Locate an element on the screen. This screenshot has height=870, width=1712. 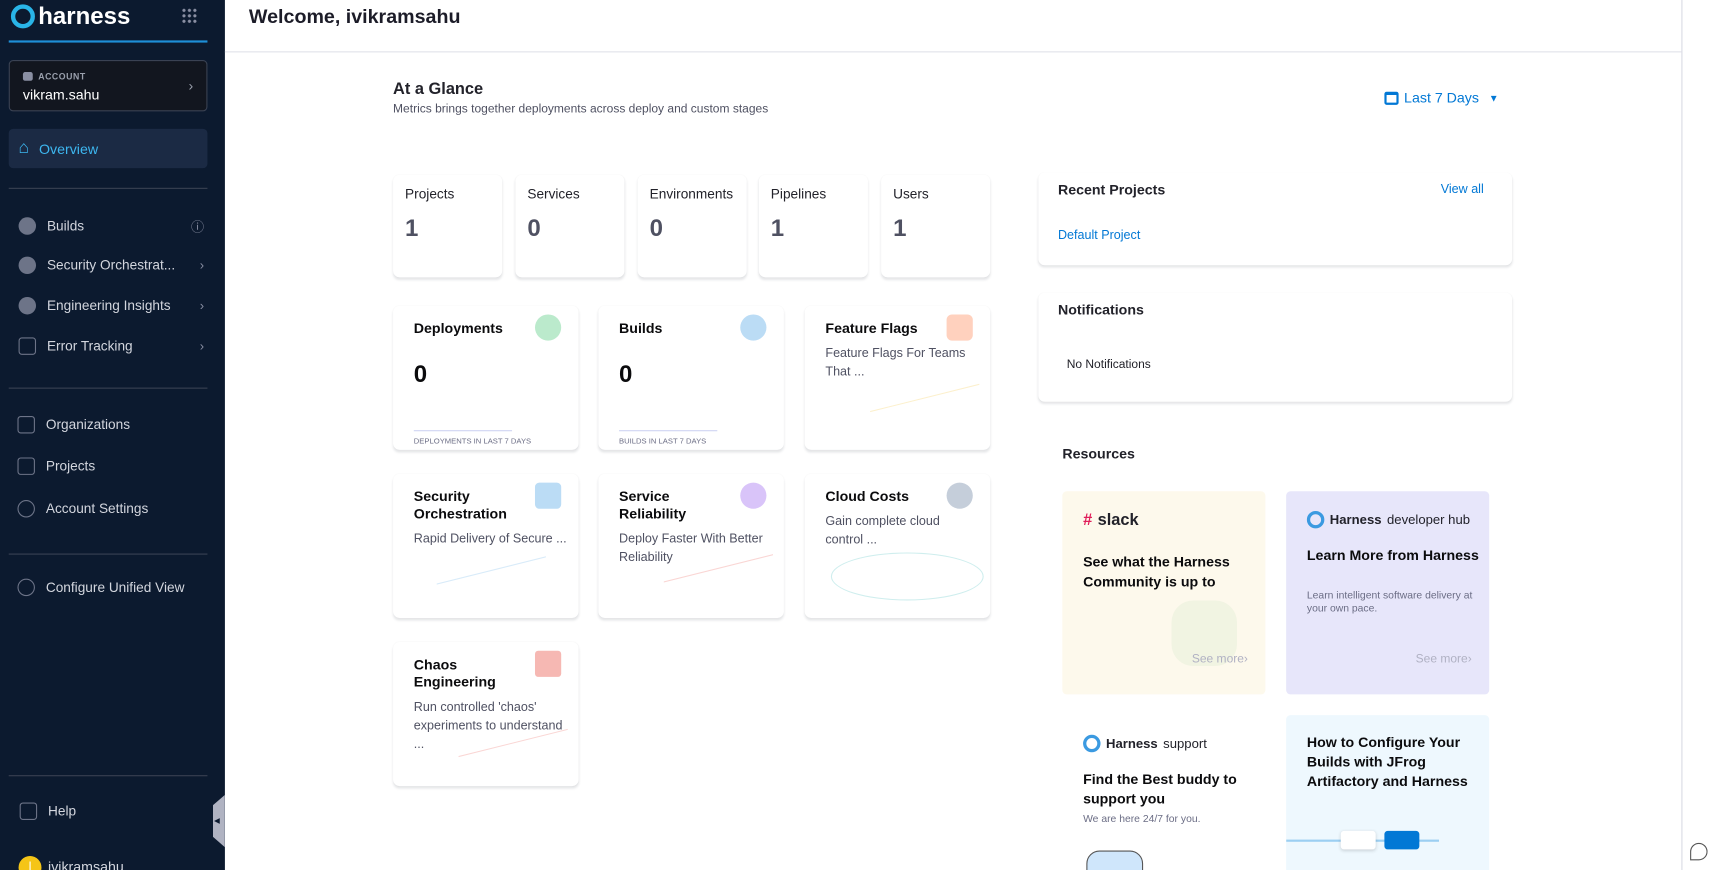
sidebar-item-label: Engineering Insights is located at coordinates (108, 306).